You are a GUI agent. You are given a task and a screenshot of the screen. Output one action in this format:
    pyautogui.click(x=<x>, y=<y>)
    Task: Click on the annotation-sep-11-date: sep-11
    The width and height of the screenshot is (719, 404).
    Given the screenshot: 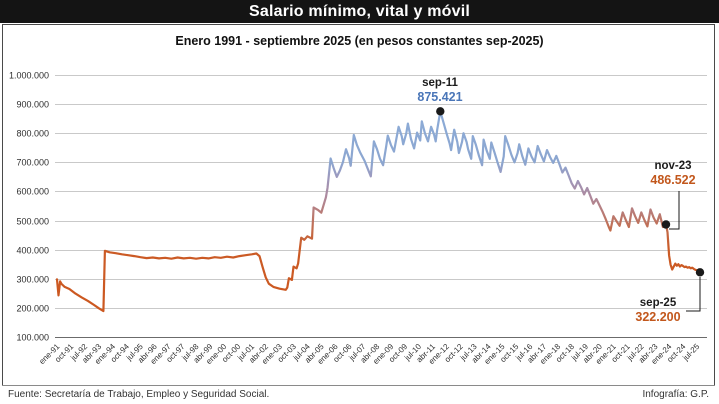 What is the action you would take?
    pyautogui.click(x=440, y=83)
    